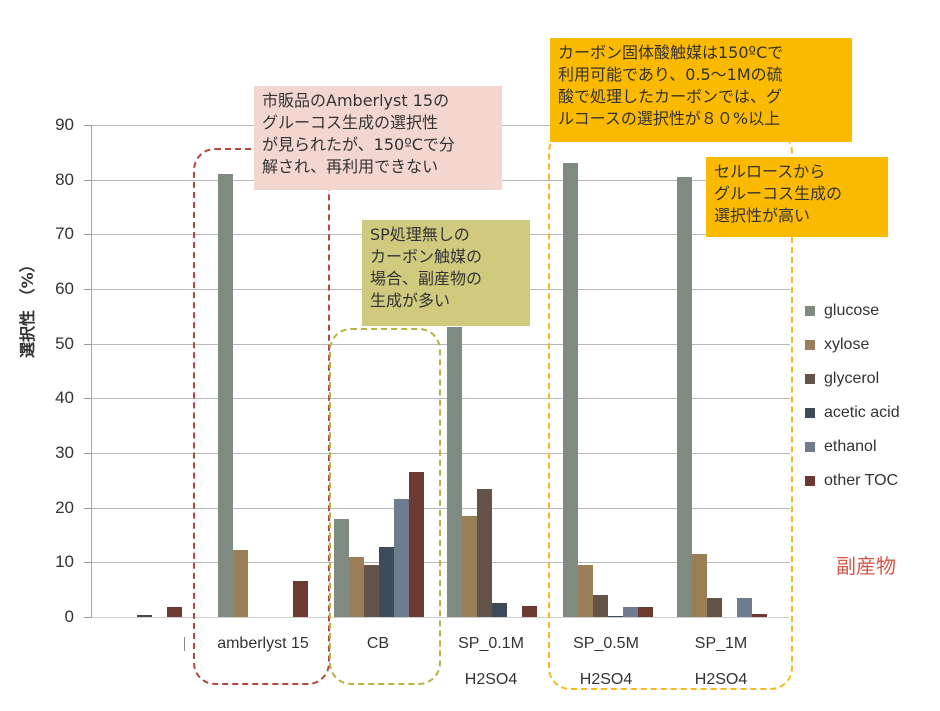  Describe the element at coordinates (847, 344) in the screenshot. I see `legend-label: xylose` at that location.